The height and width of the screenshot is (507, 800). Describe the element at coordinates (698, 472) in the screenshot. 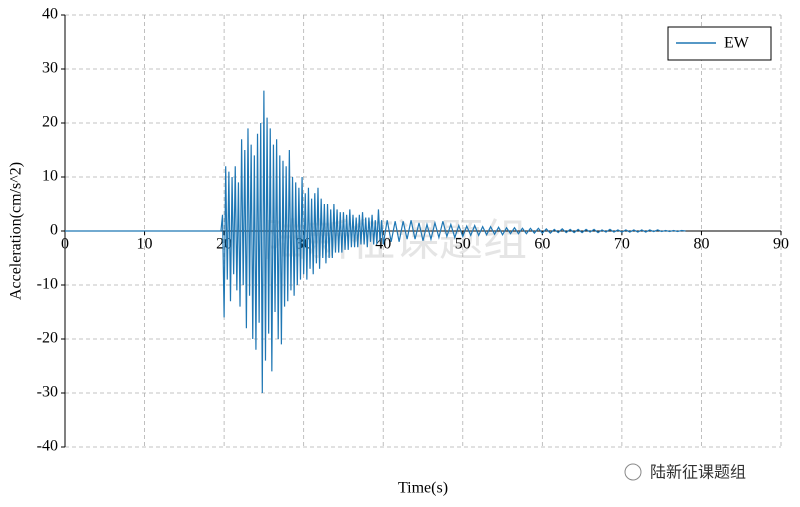

I see `source-label: 陆新征课题组` at that location.